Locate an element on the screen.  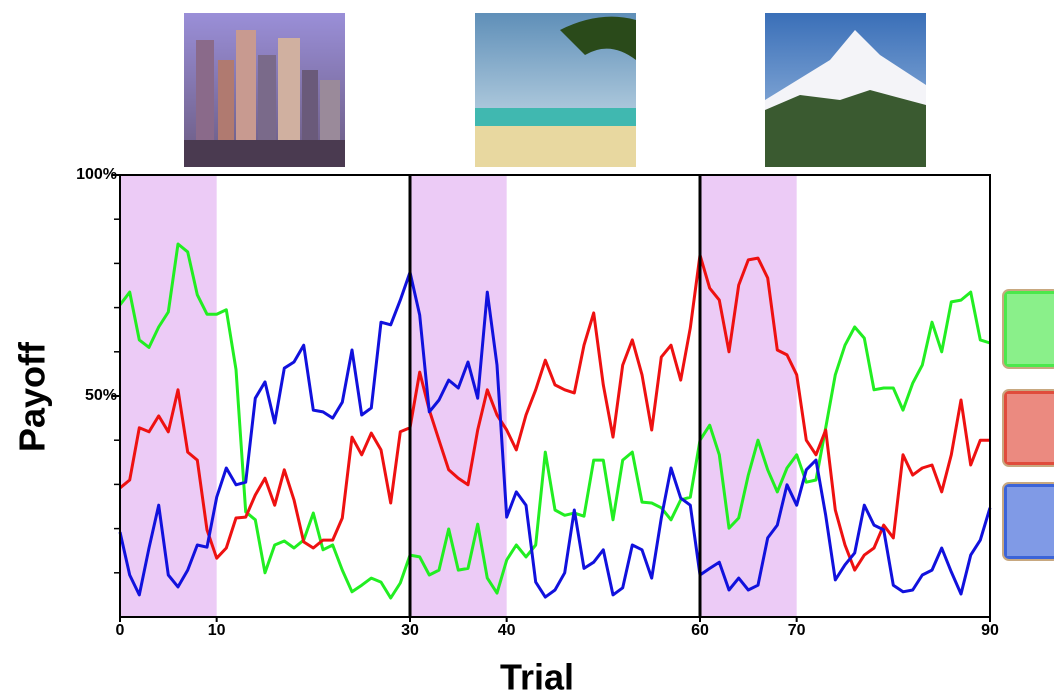
x-tick-label: 90 is located at coordinates (990, 630).